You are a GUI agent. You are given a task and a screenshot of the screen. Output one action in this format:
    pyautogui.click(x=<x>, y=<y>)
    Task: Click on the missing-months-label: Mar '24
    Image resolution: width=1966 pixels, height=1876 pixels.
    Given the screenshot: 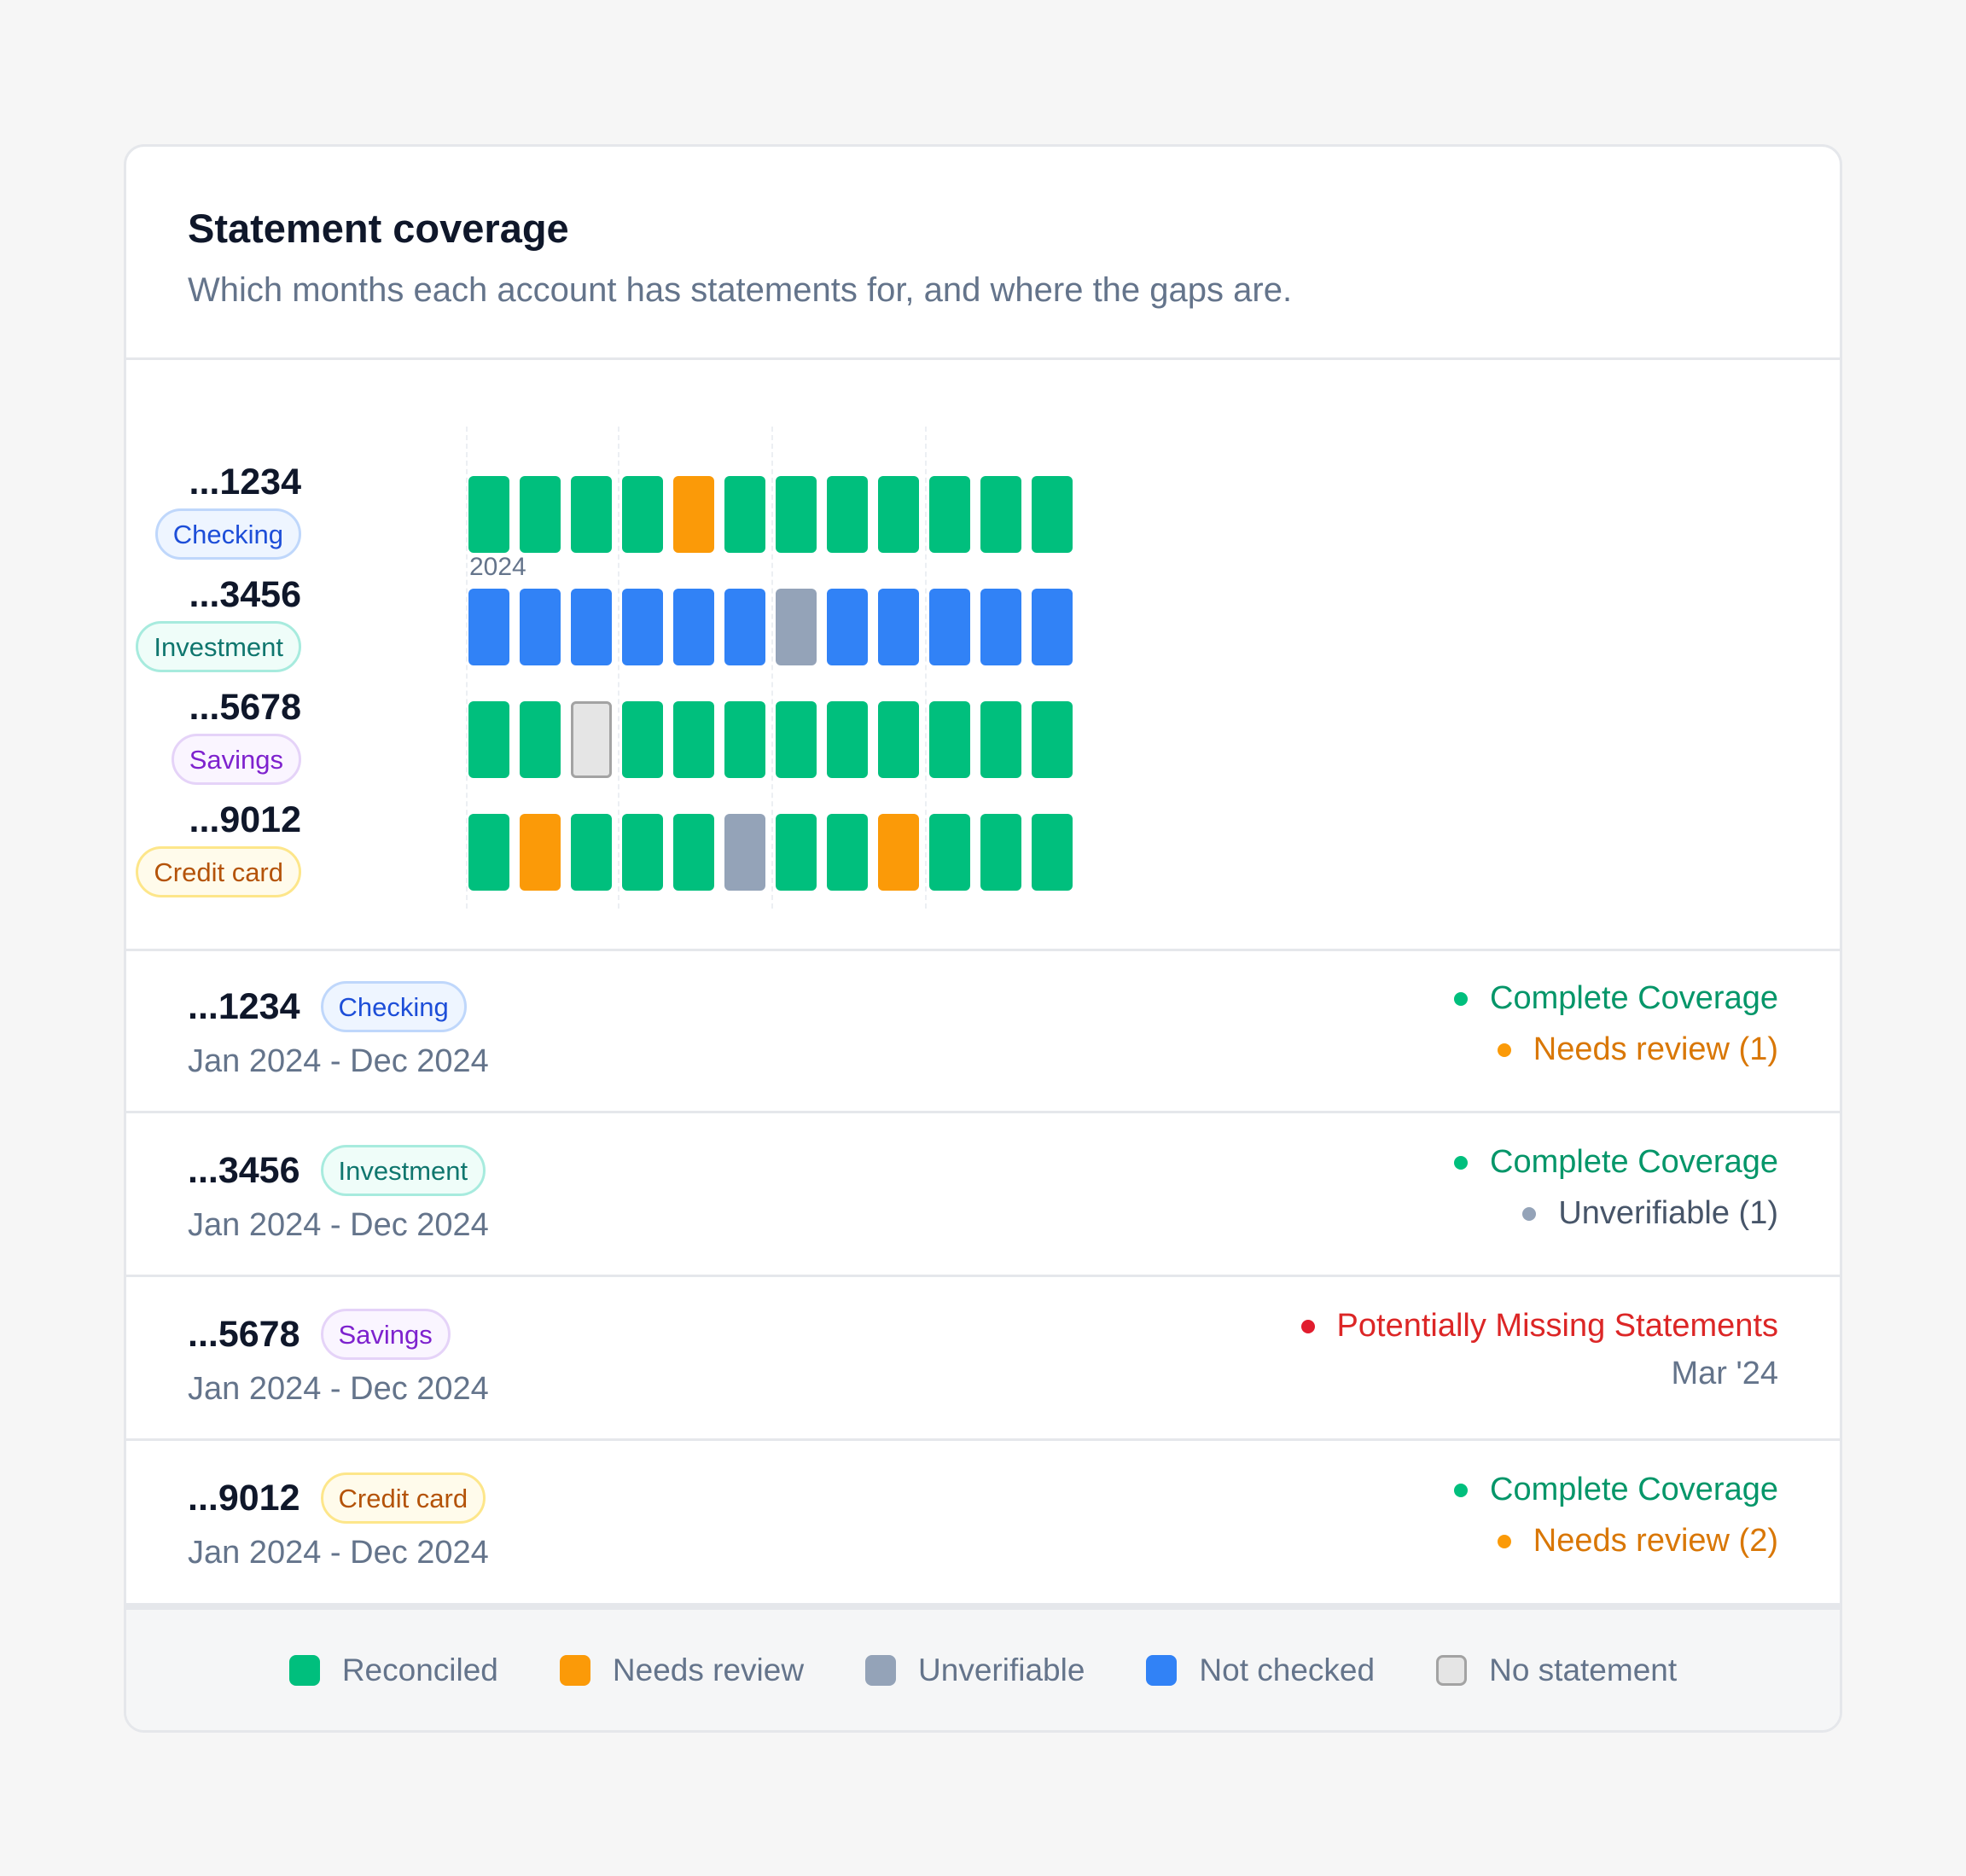 What is the action you would take?
    pyautogui.click(x=1724, y=1373)
    